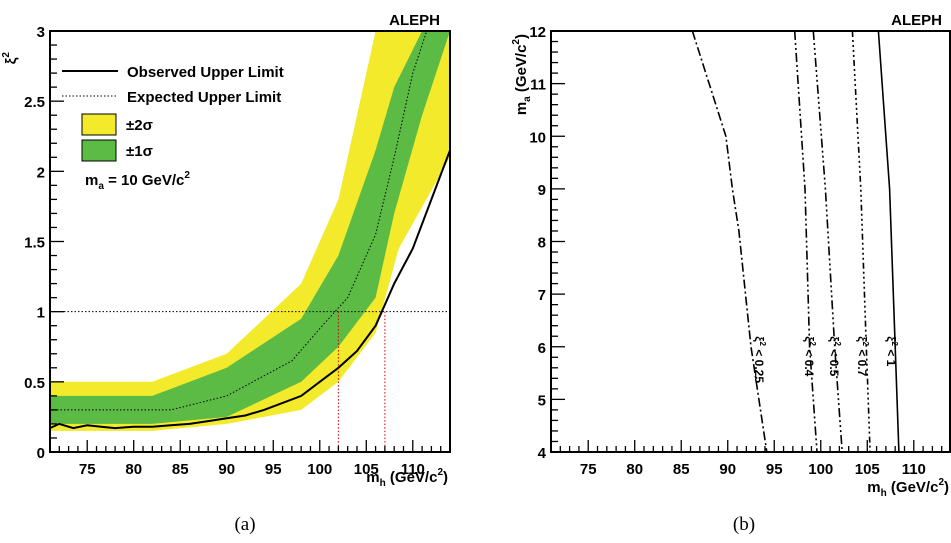 The width and height of the screenshot is (951, 543). What do you see at coordinates (537, 137) in the screenshot?
I see `y-tick-label: 10` at bounding box center [537, 137].